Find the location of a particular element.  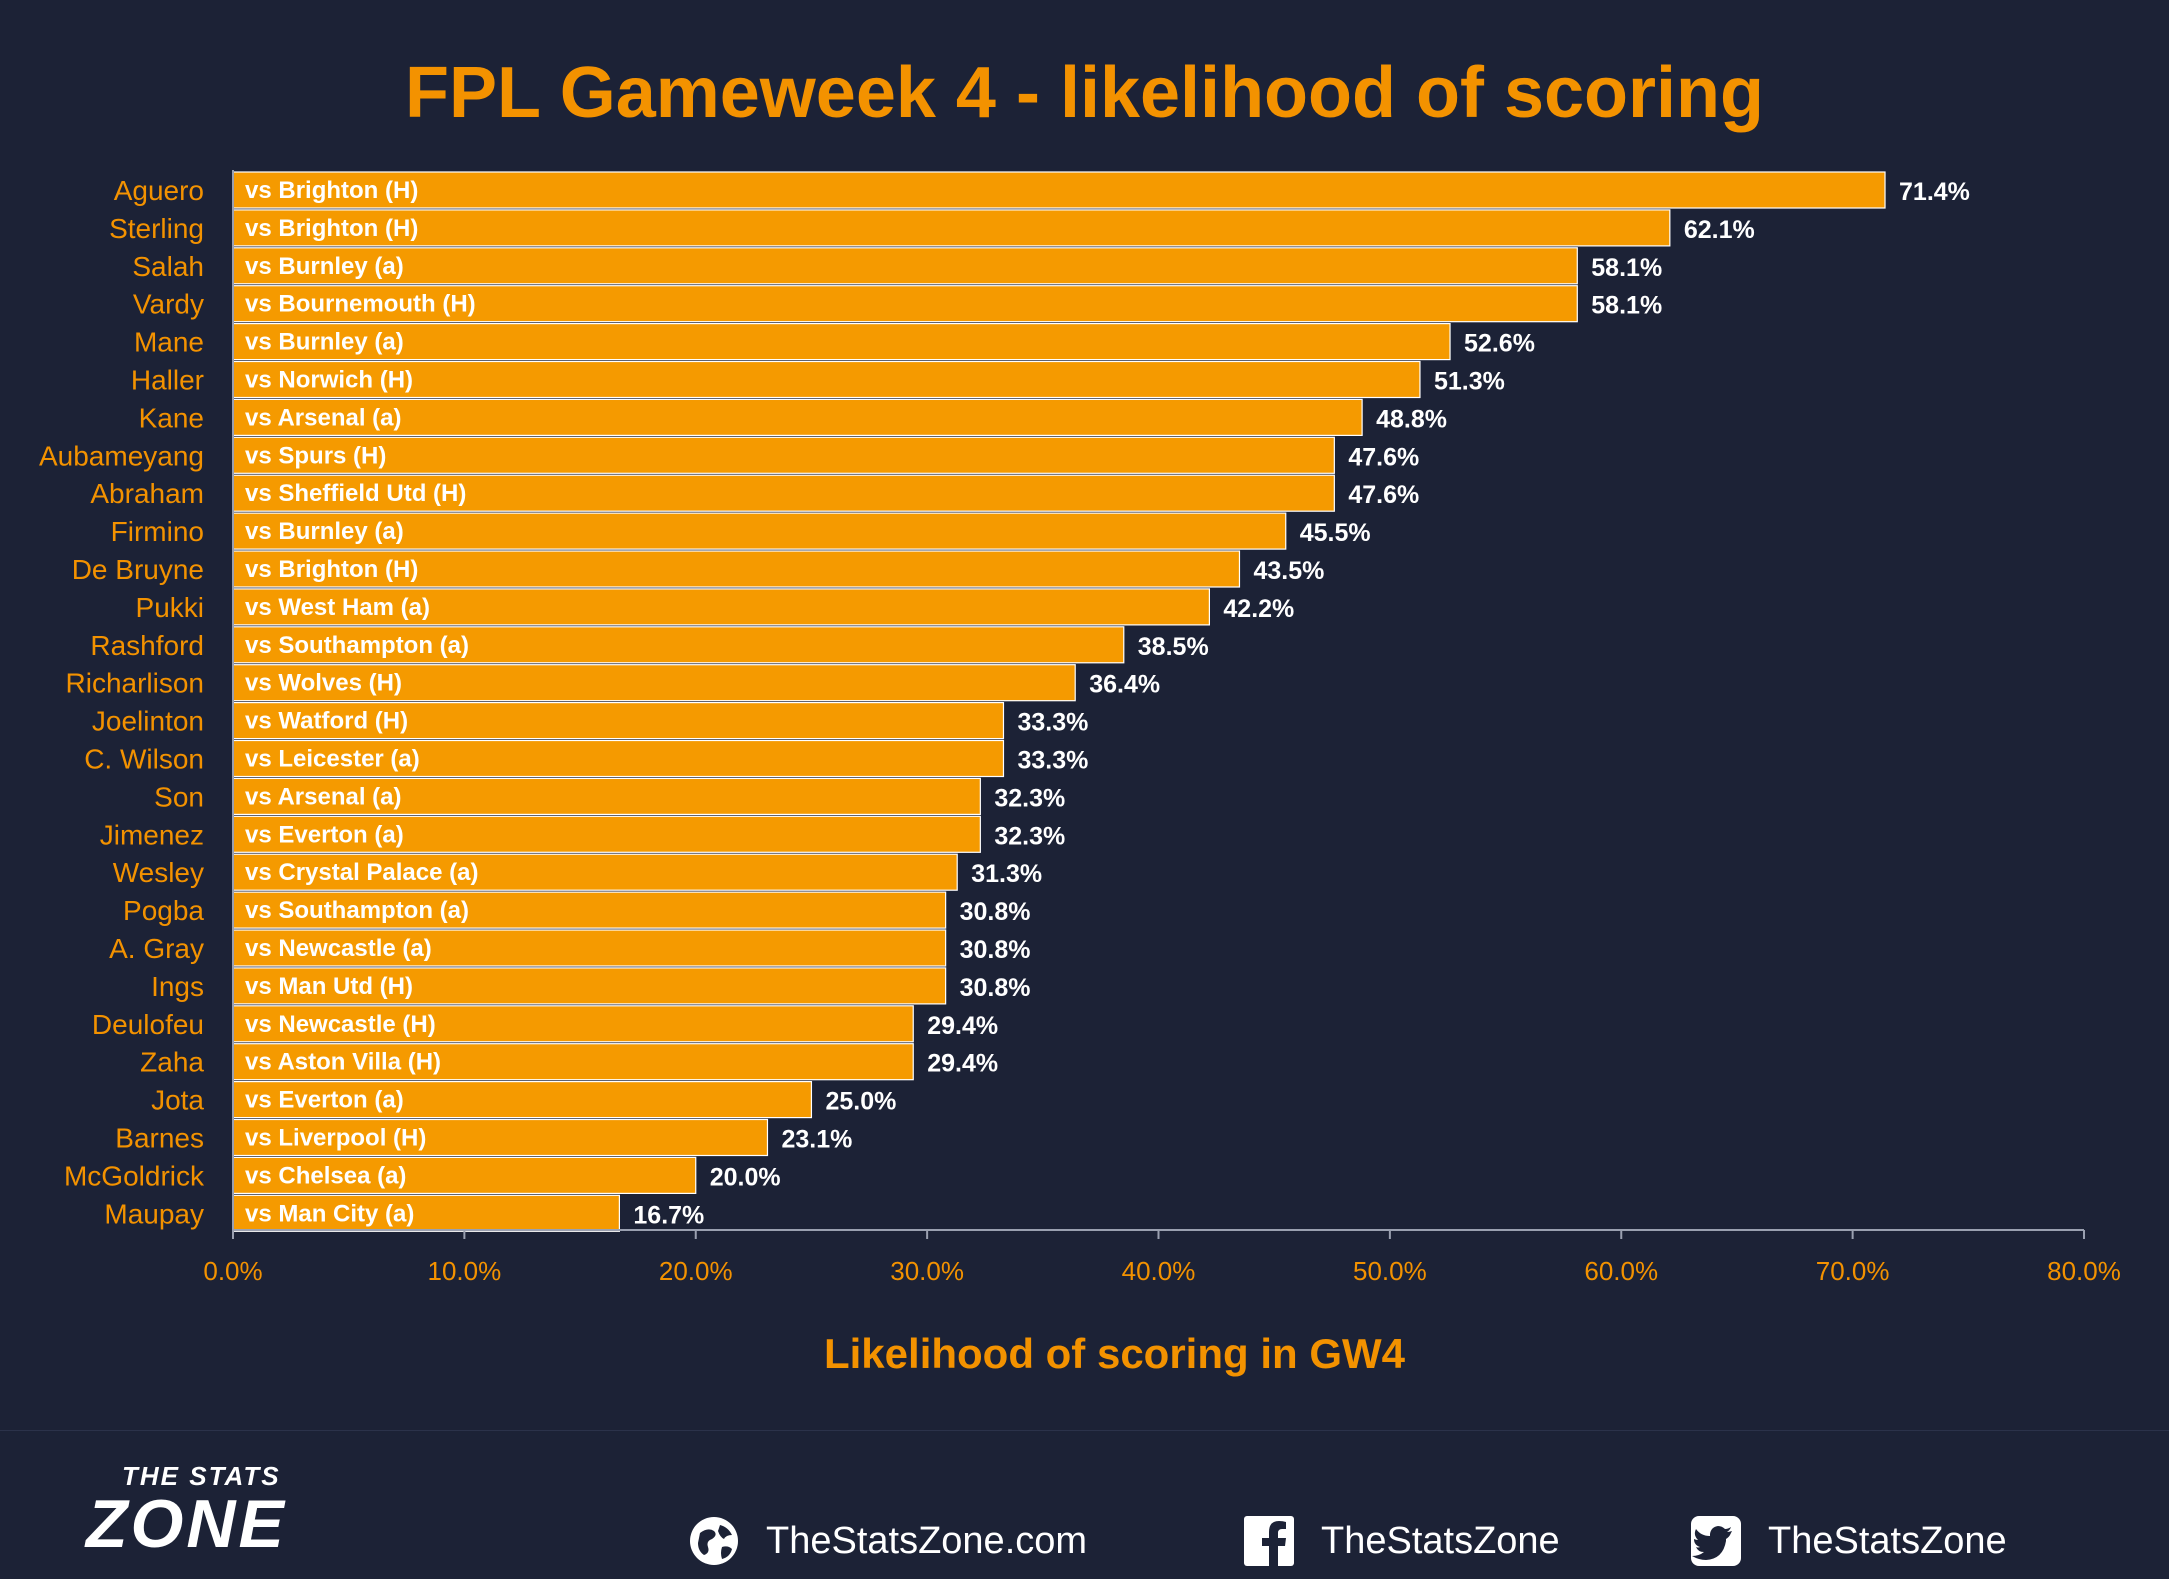

twitter-link: TheStatsZone is located at coordinates (1848, 1541).